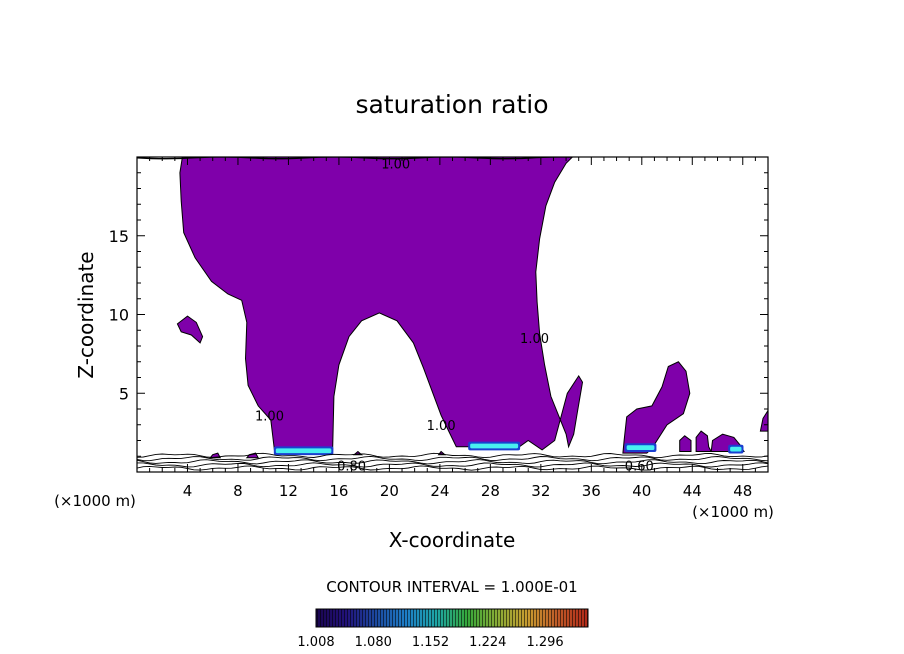 Image resolution: width=904 pixels, height=654 pixels. I want to click on x-tick-label: 12, so click(288, 491).